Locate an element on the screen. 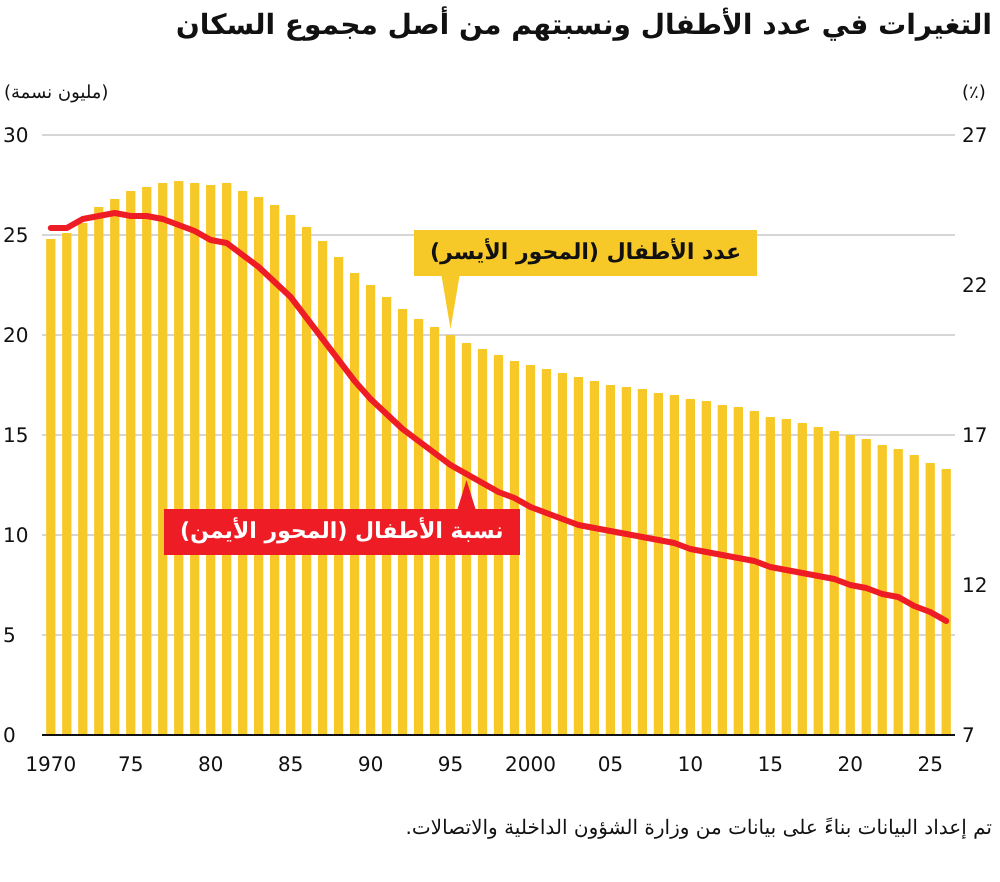 This screenshot has height=882, width=1000. y-tick-label: 10 is located at coordinates (16, 535).